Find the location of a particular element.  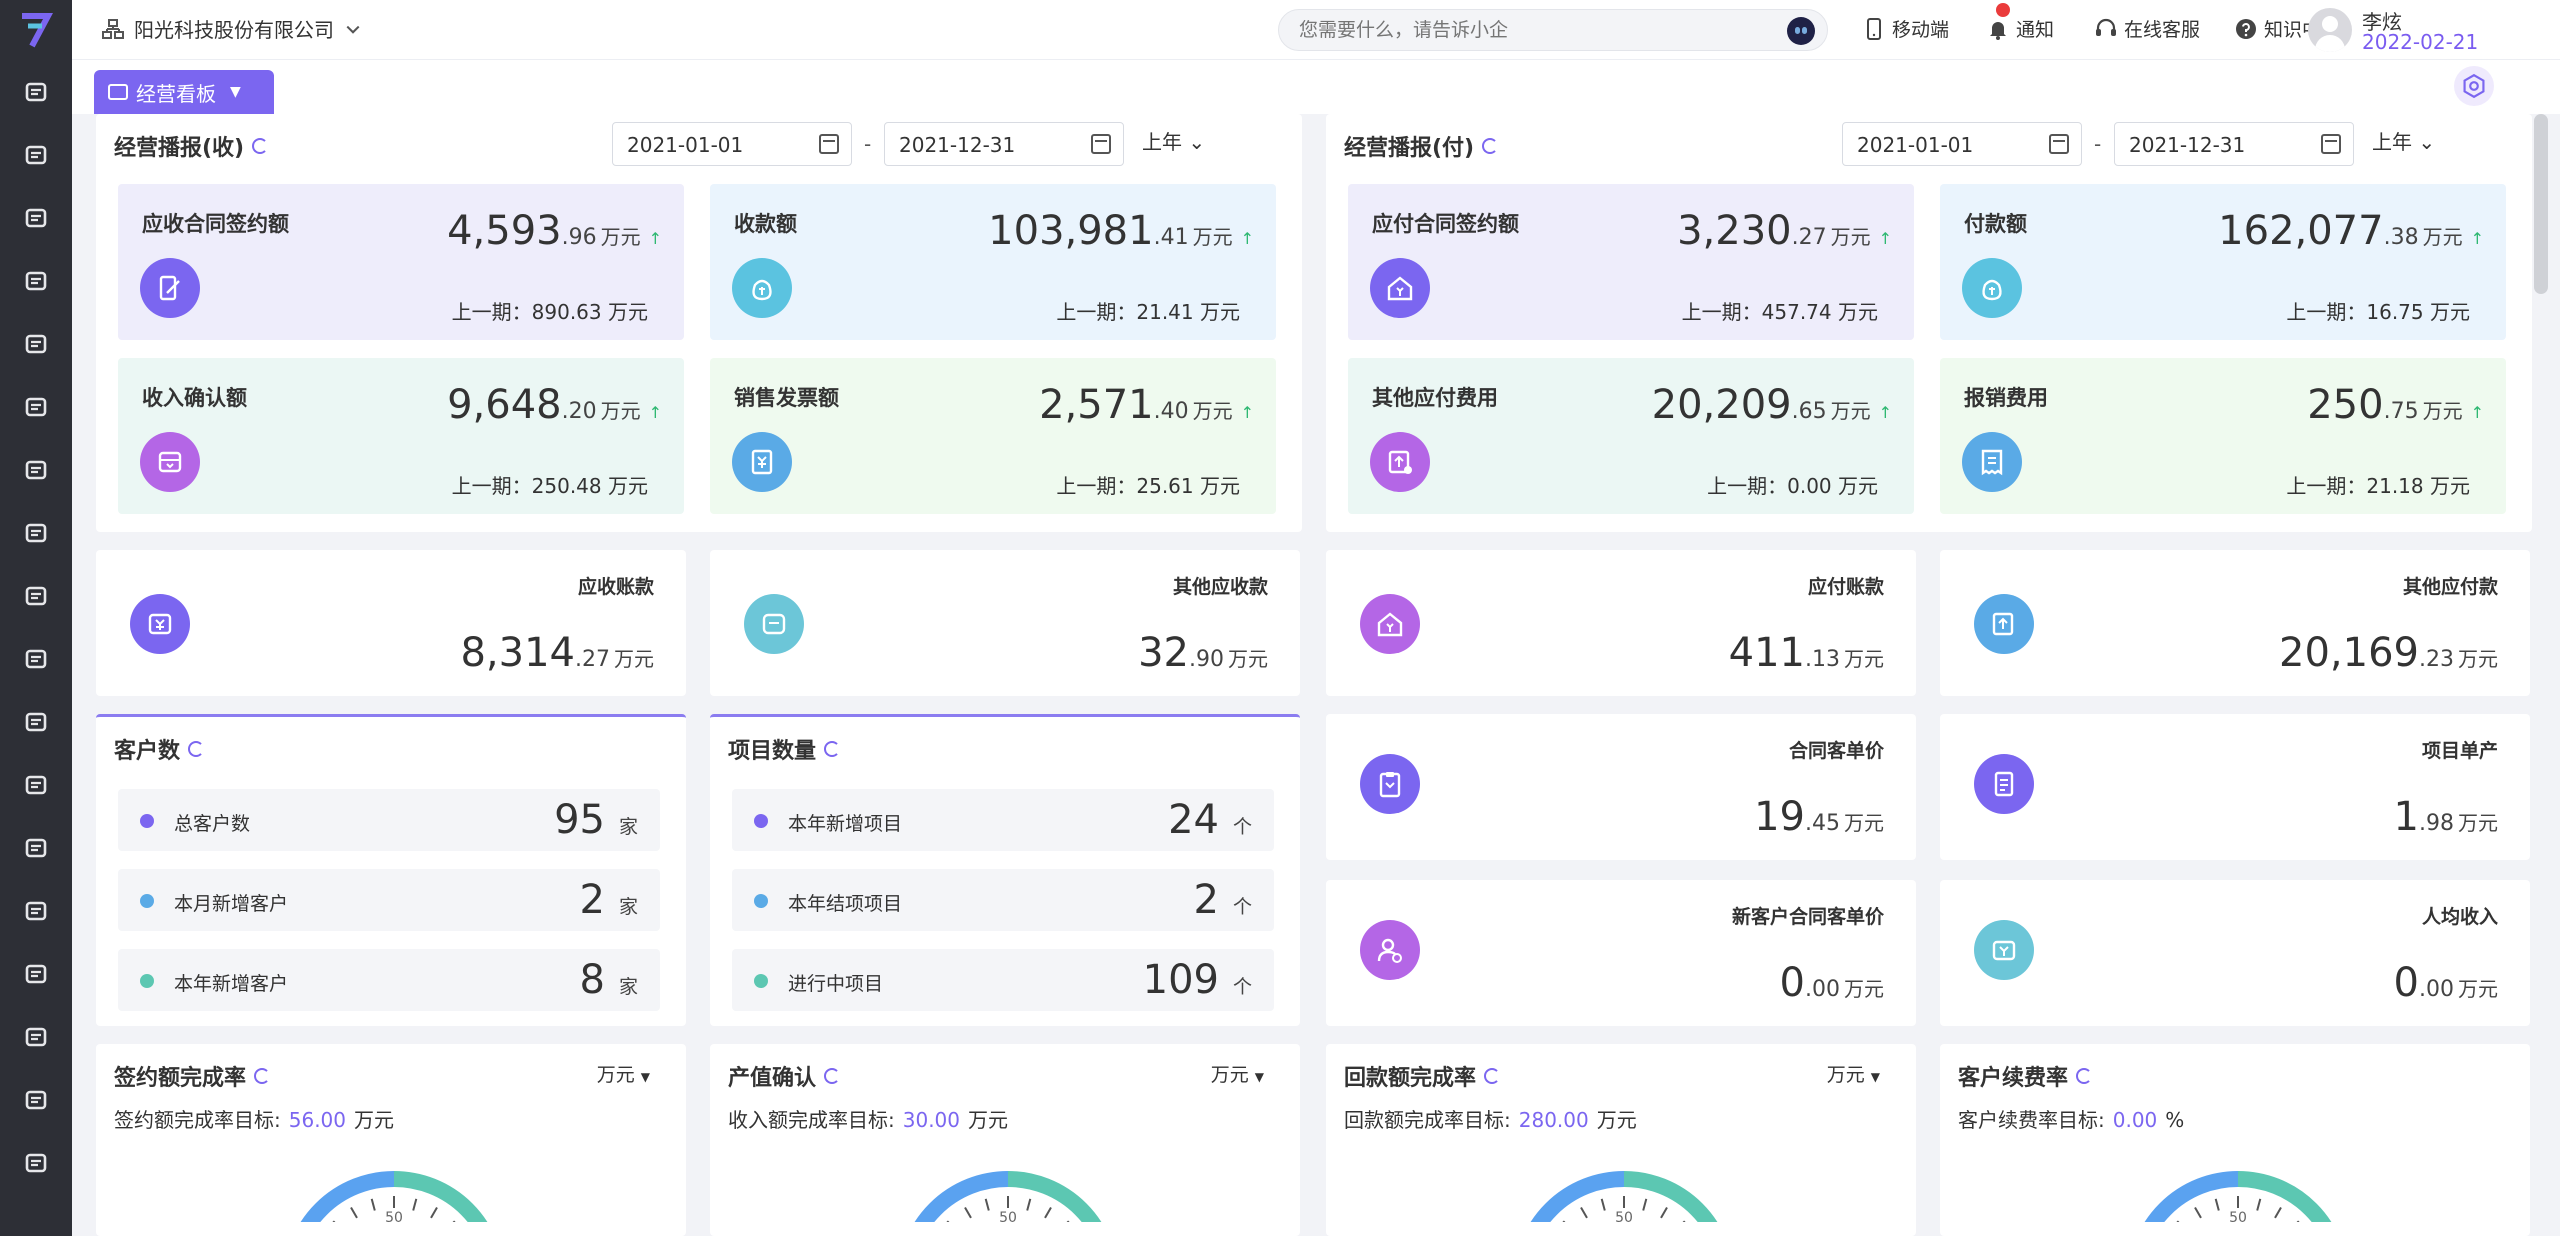

sidebar-card-icon is located at coordinates (36, 596).